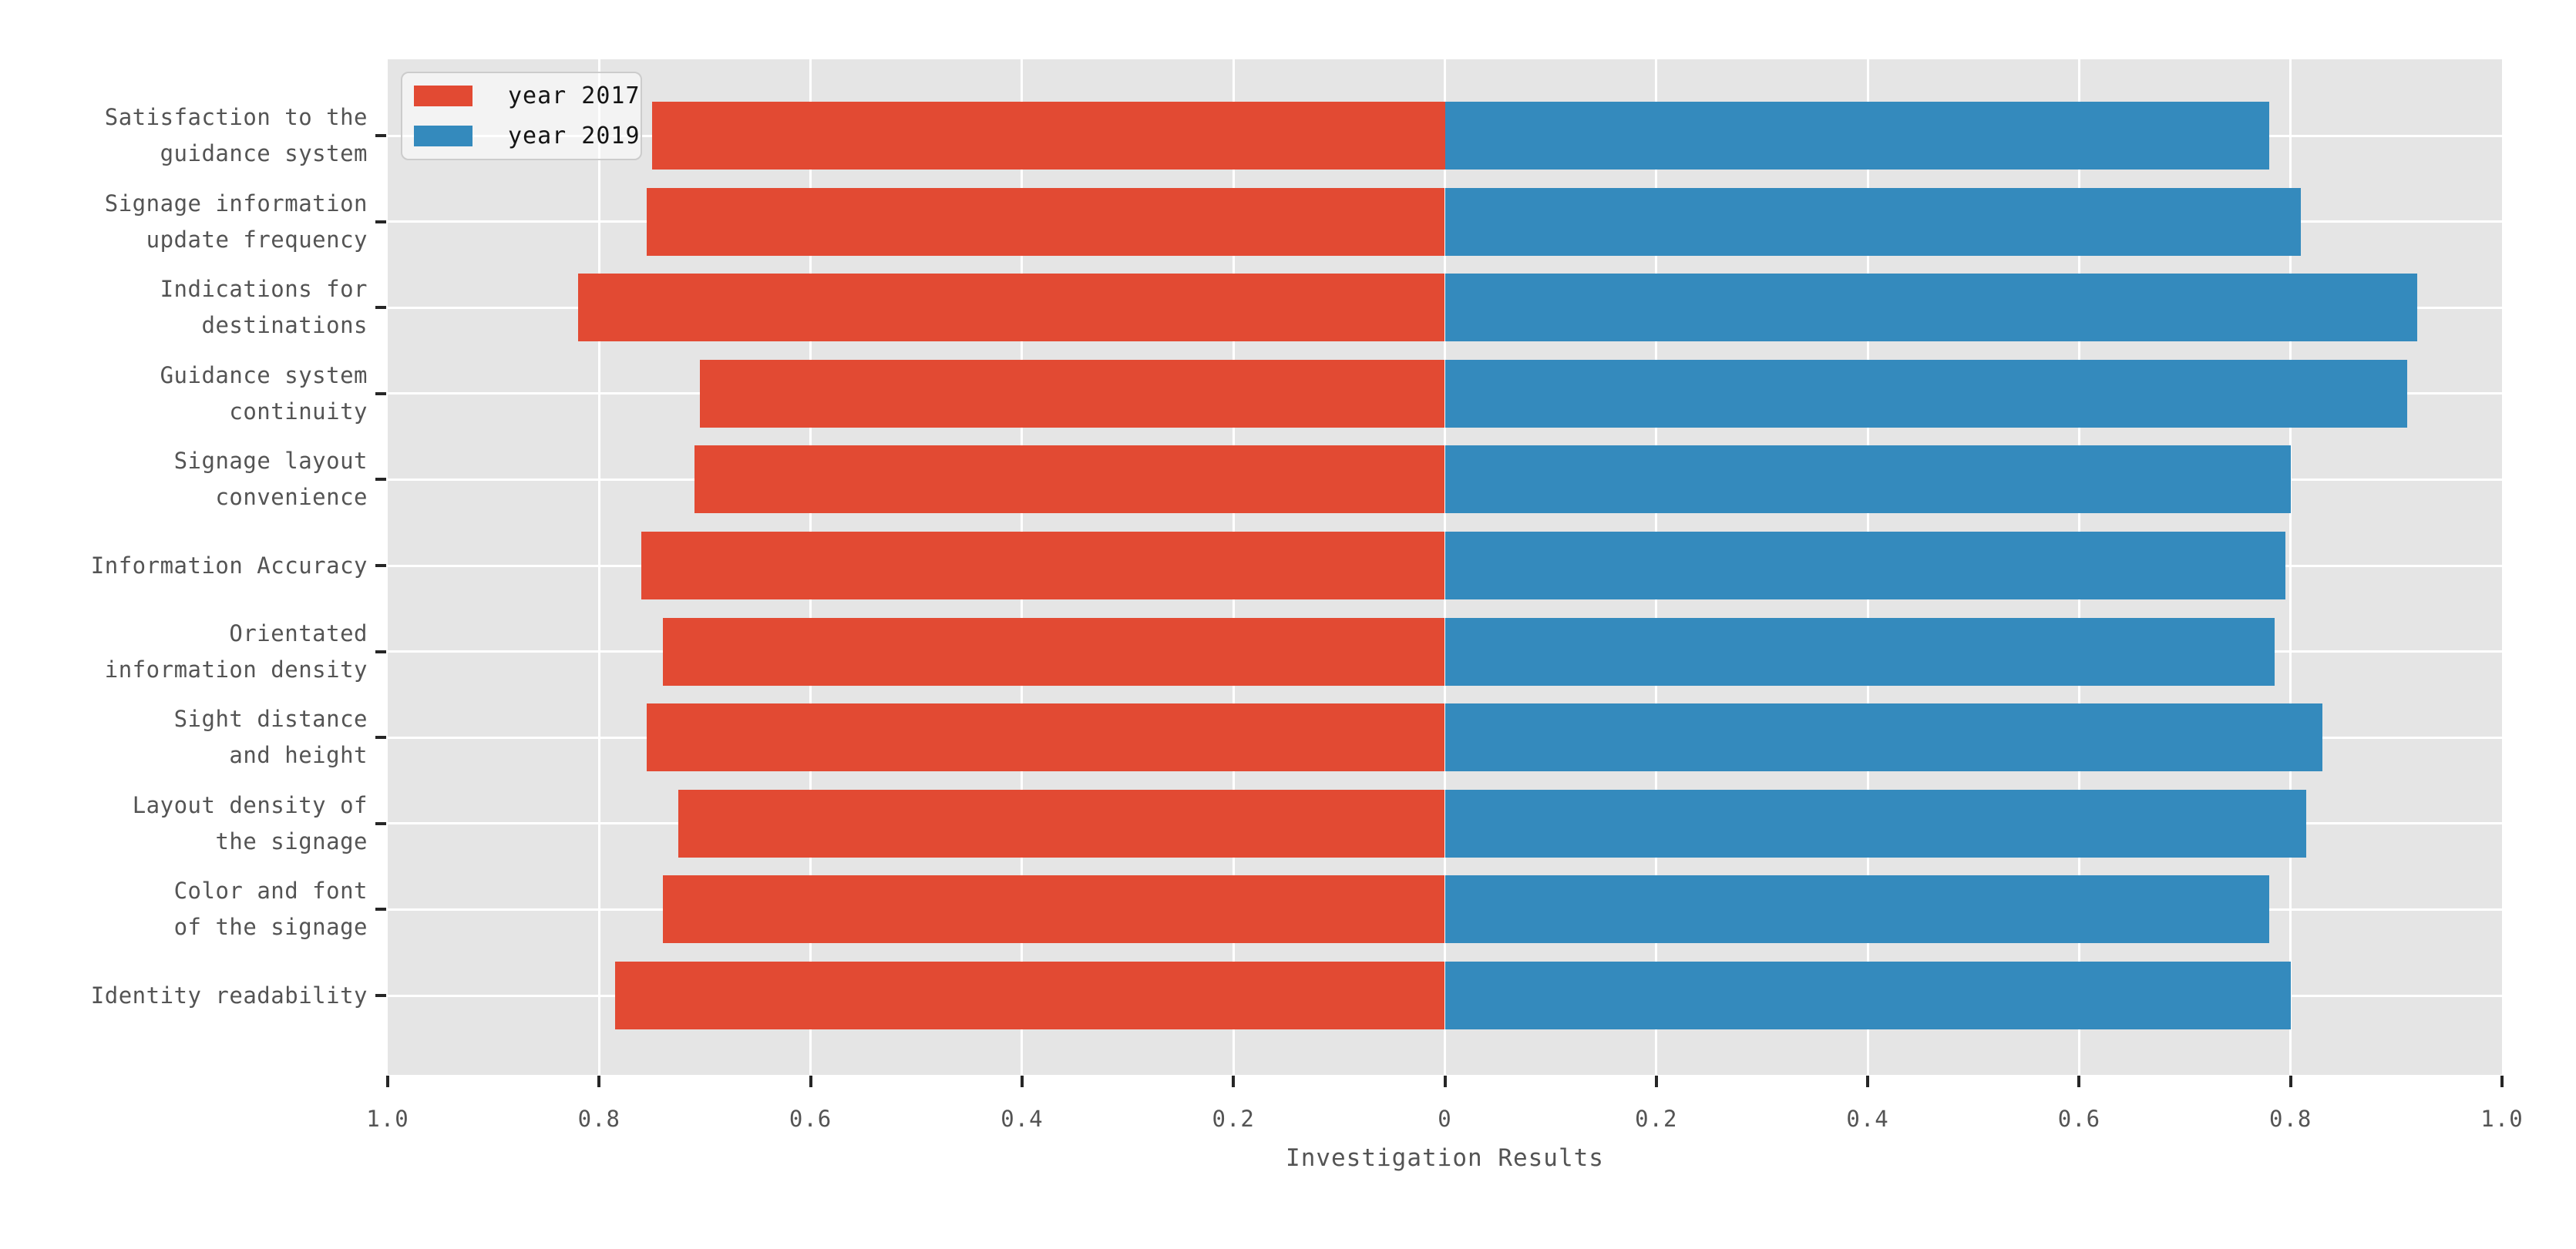 The width and height of the screenshot is (2576, 1249). I want to click on category-label-row-4: Guidance system continuity, so click(264, 393).